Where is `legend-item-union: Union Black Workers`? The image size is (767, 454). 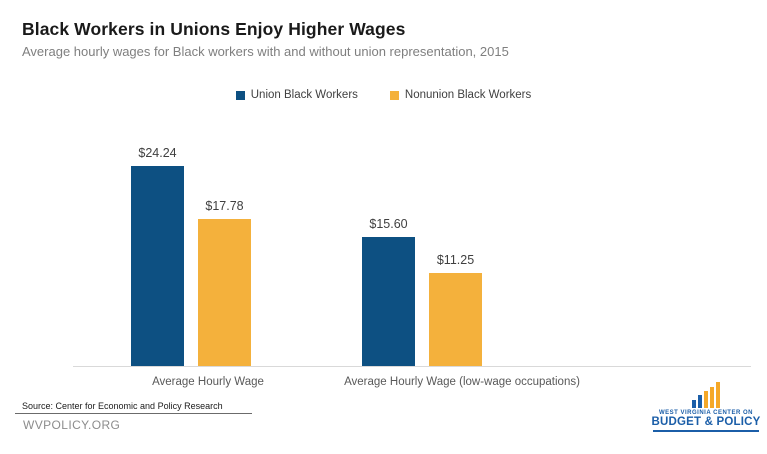
legend-item-union: Union Black Workers is located at coordinates (296, 95).